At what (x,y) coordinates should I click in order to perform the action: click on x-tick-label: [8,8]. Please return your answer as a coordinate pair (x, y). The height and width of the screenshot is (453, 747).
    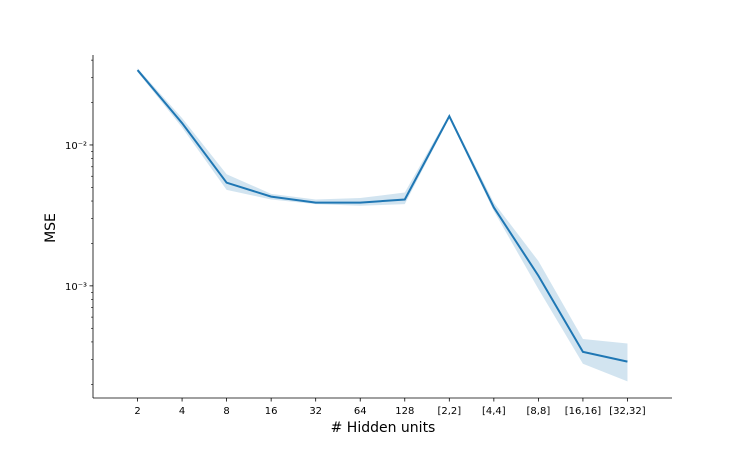
    Looking at the image, I should click on (539, 411).